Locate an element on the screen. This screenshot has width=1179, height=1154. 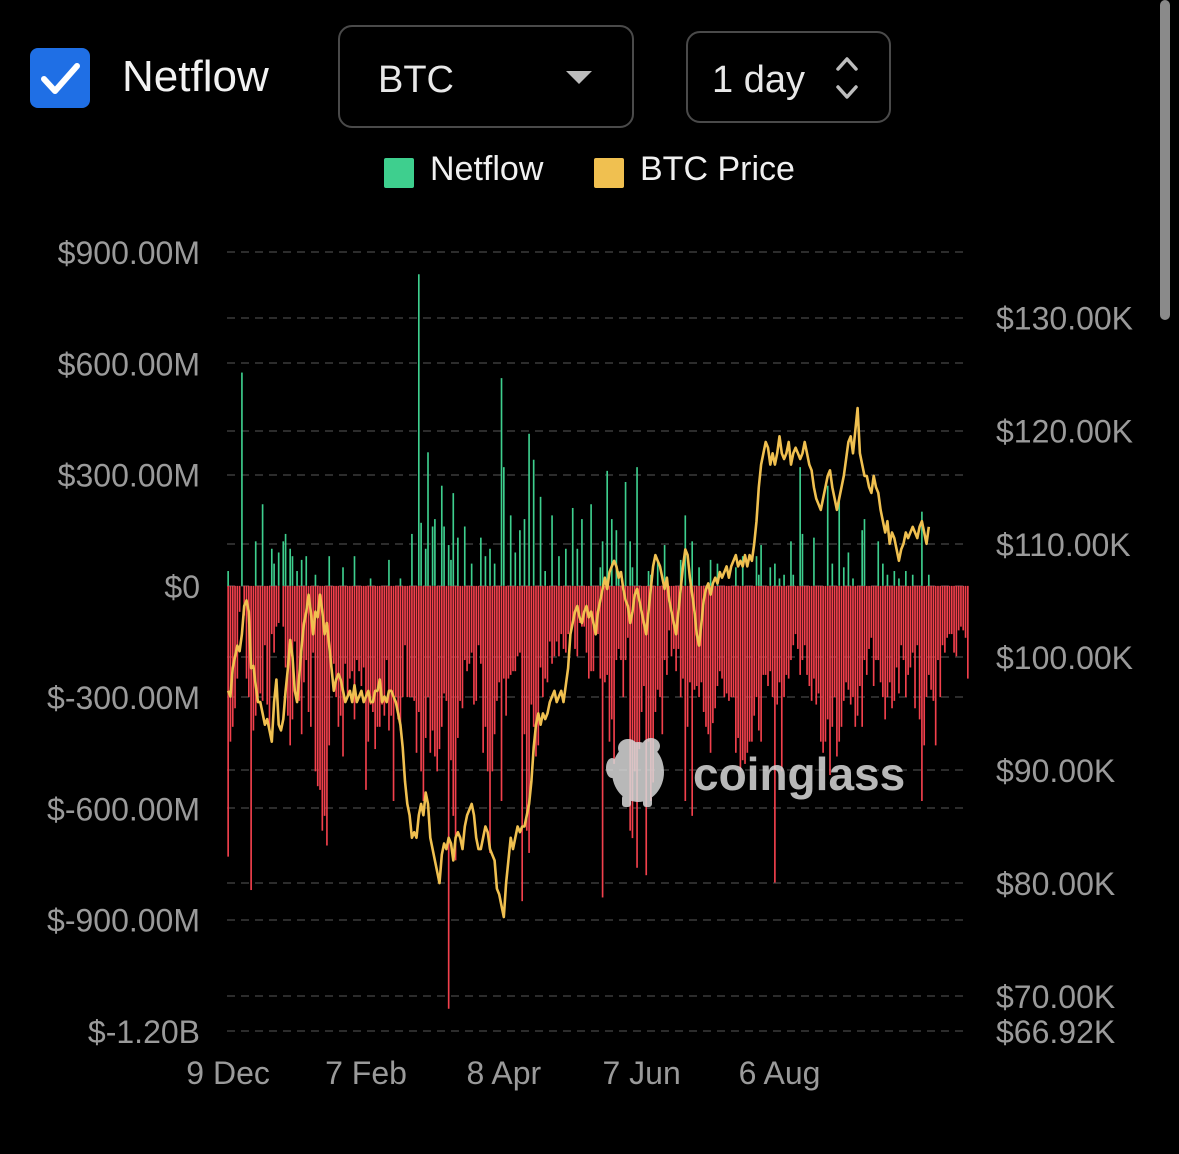
up-down-chevron-icon is located at coordinates (847, 78).